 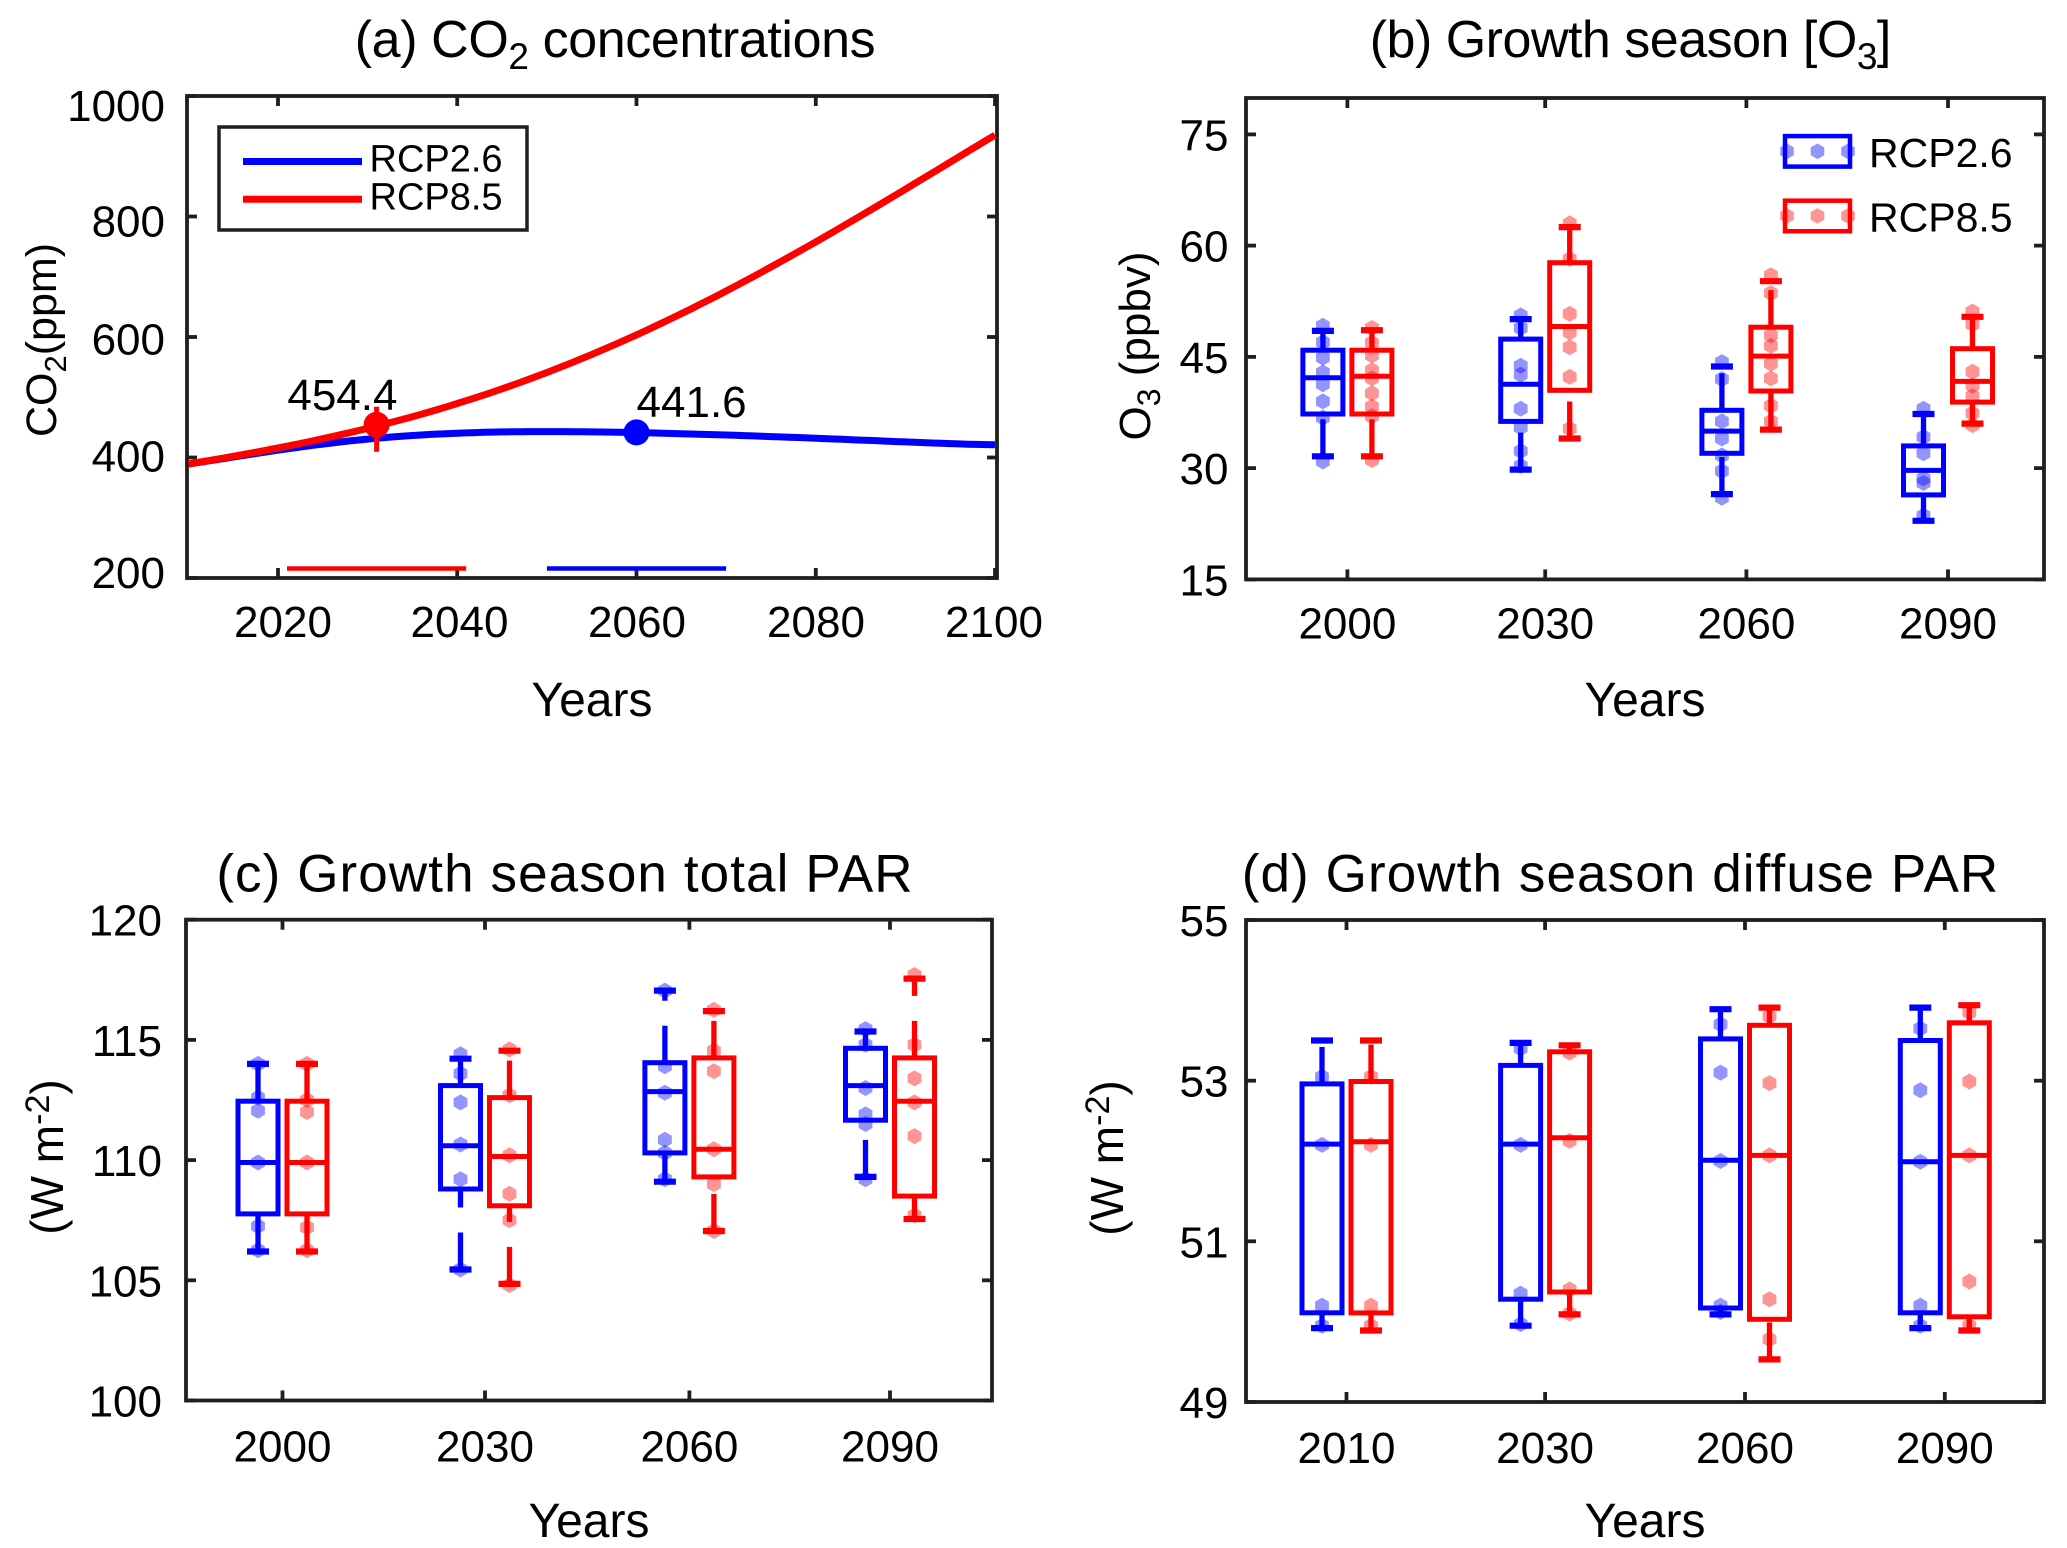 I want to click on svg-text: (b) Growth season [O3], so click(x=1630, y=44).